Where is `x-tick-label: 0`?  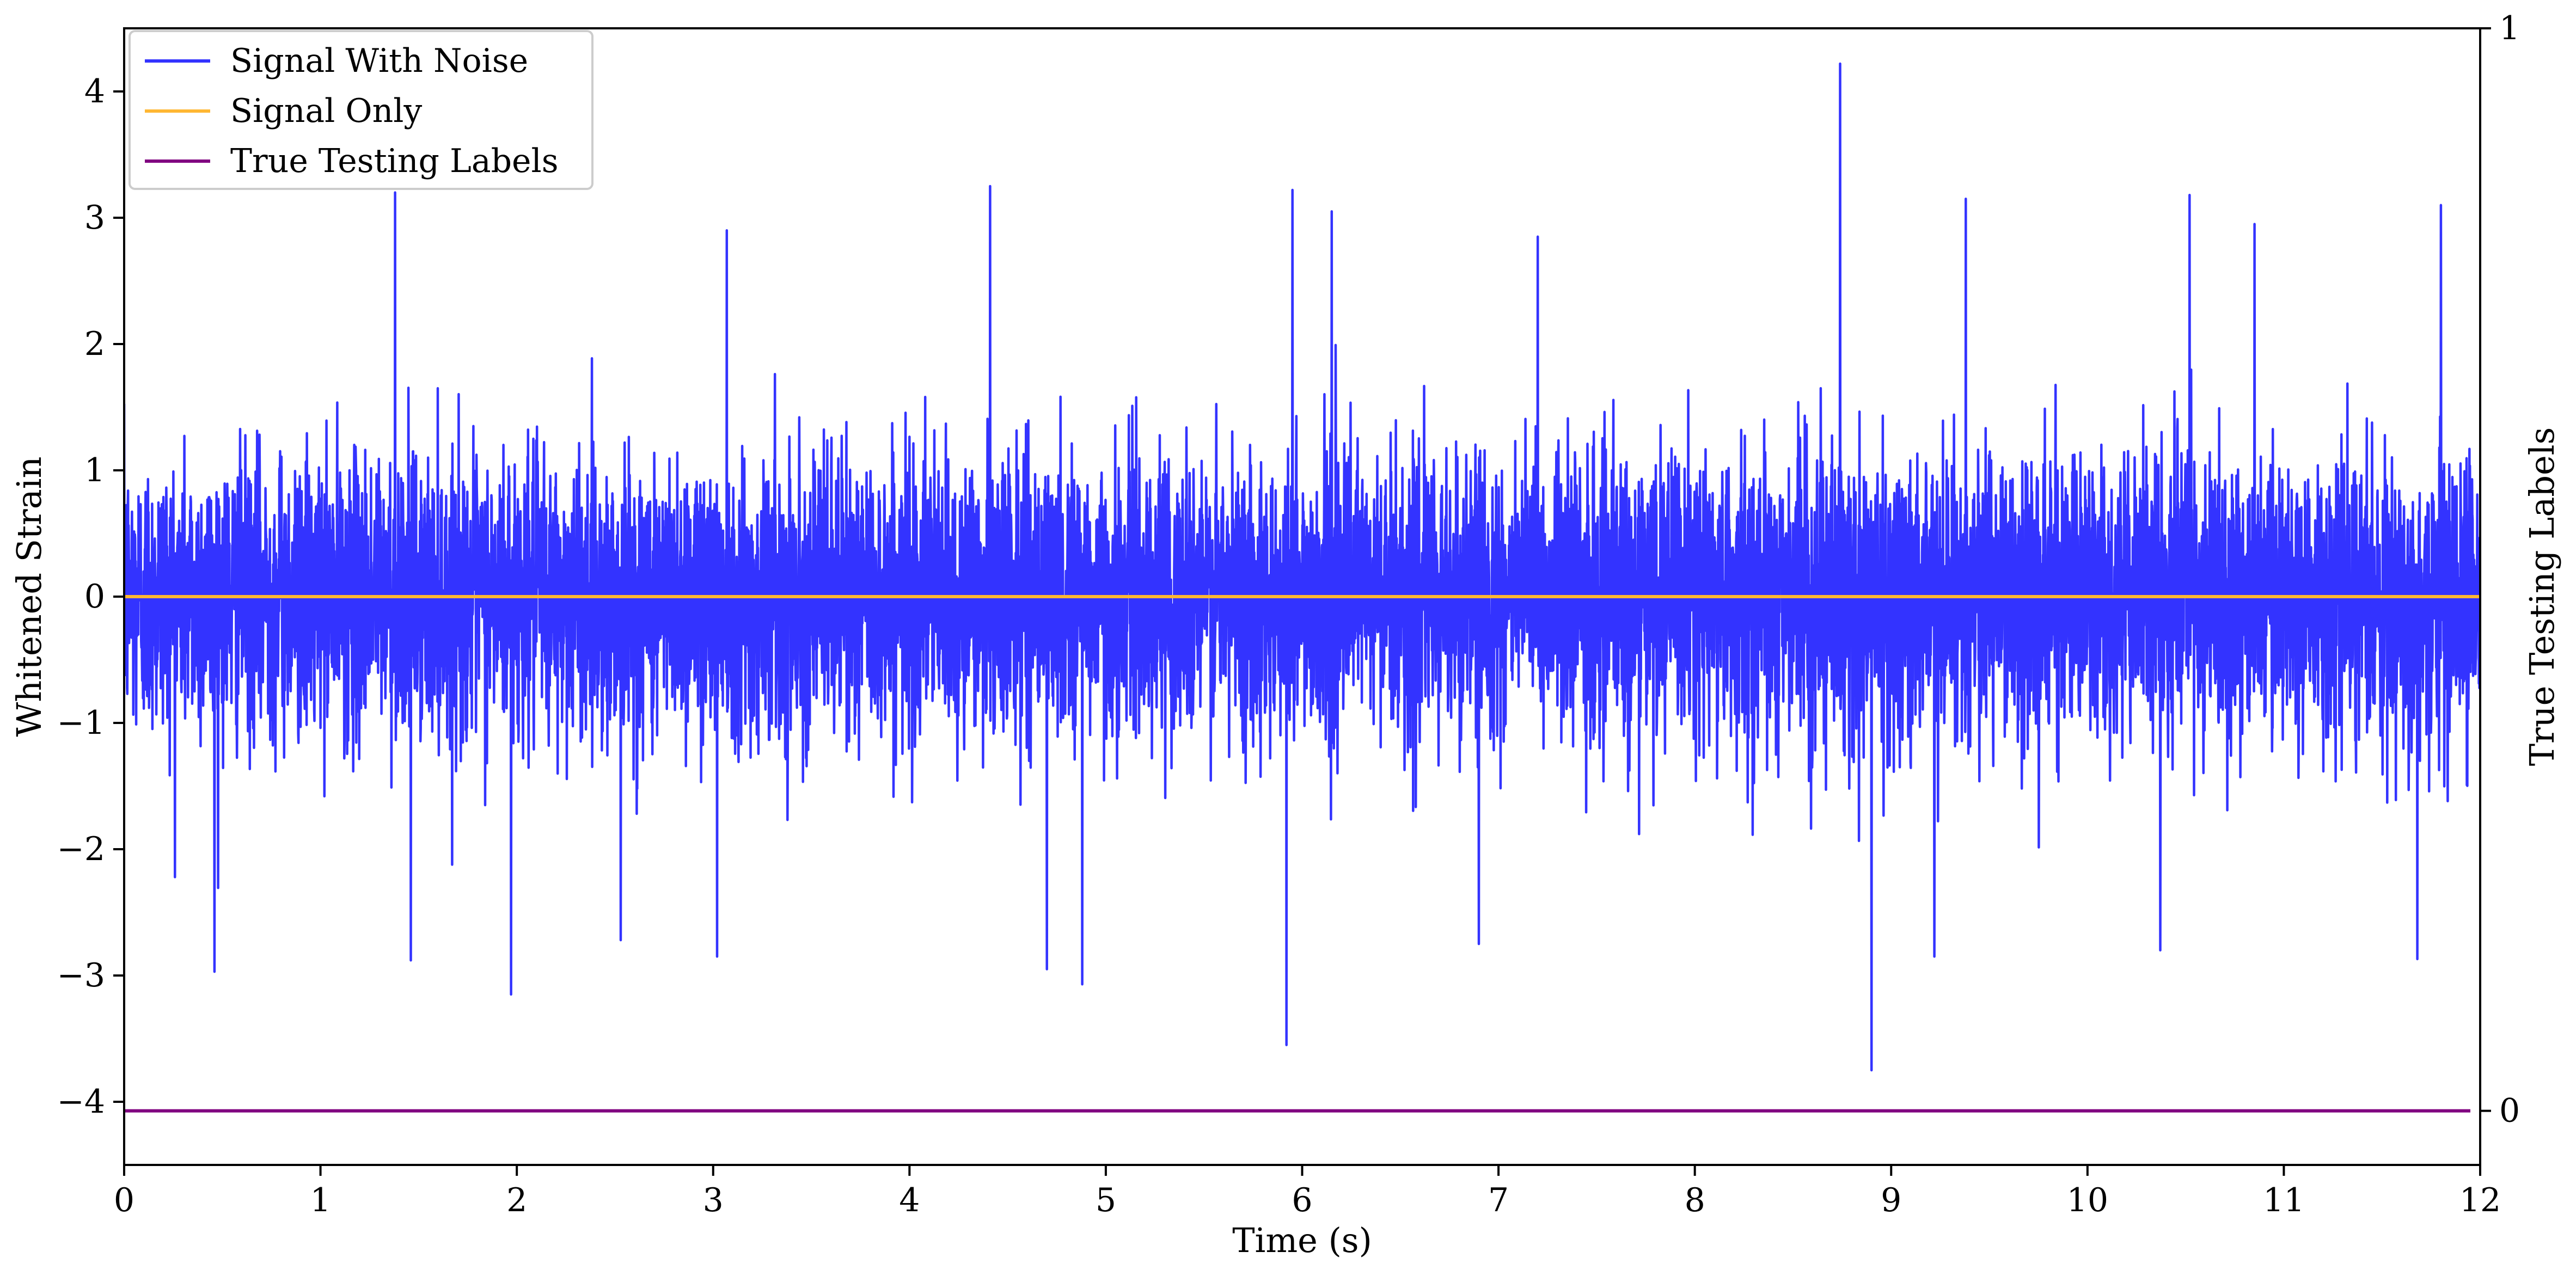 x-tick-label: 0 is located at coordinates (124, 1200).